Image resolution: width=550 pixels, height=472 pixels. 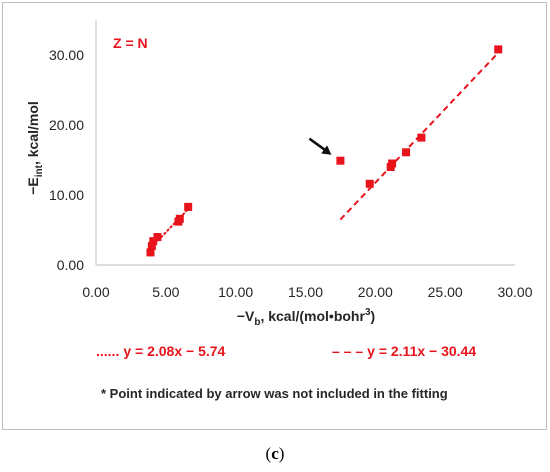 What do you see at coordinates (35, 148) in the screenshot?
I see `y-axis-title: −Eint, kcal/mol` at bounding box center [35, 148].